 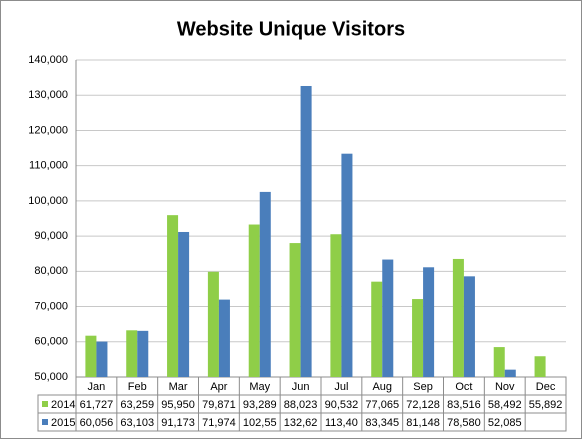 I want to click on table-value: 83,516, so click(x=464, y=405).